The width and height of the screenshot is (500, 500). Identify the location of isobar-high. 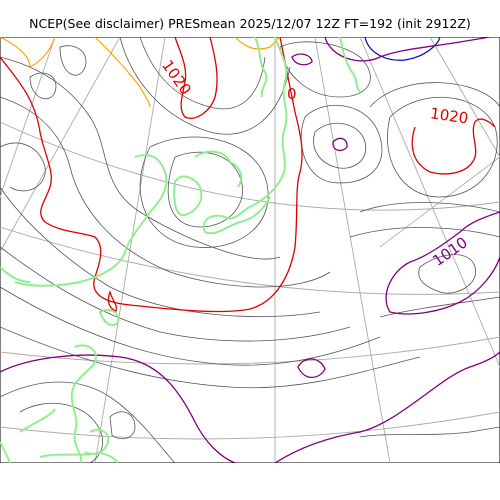
(402, 49).